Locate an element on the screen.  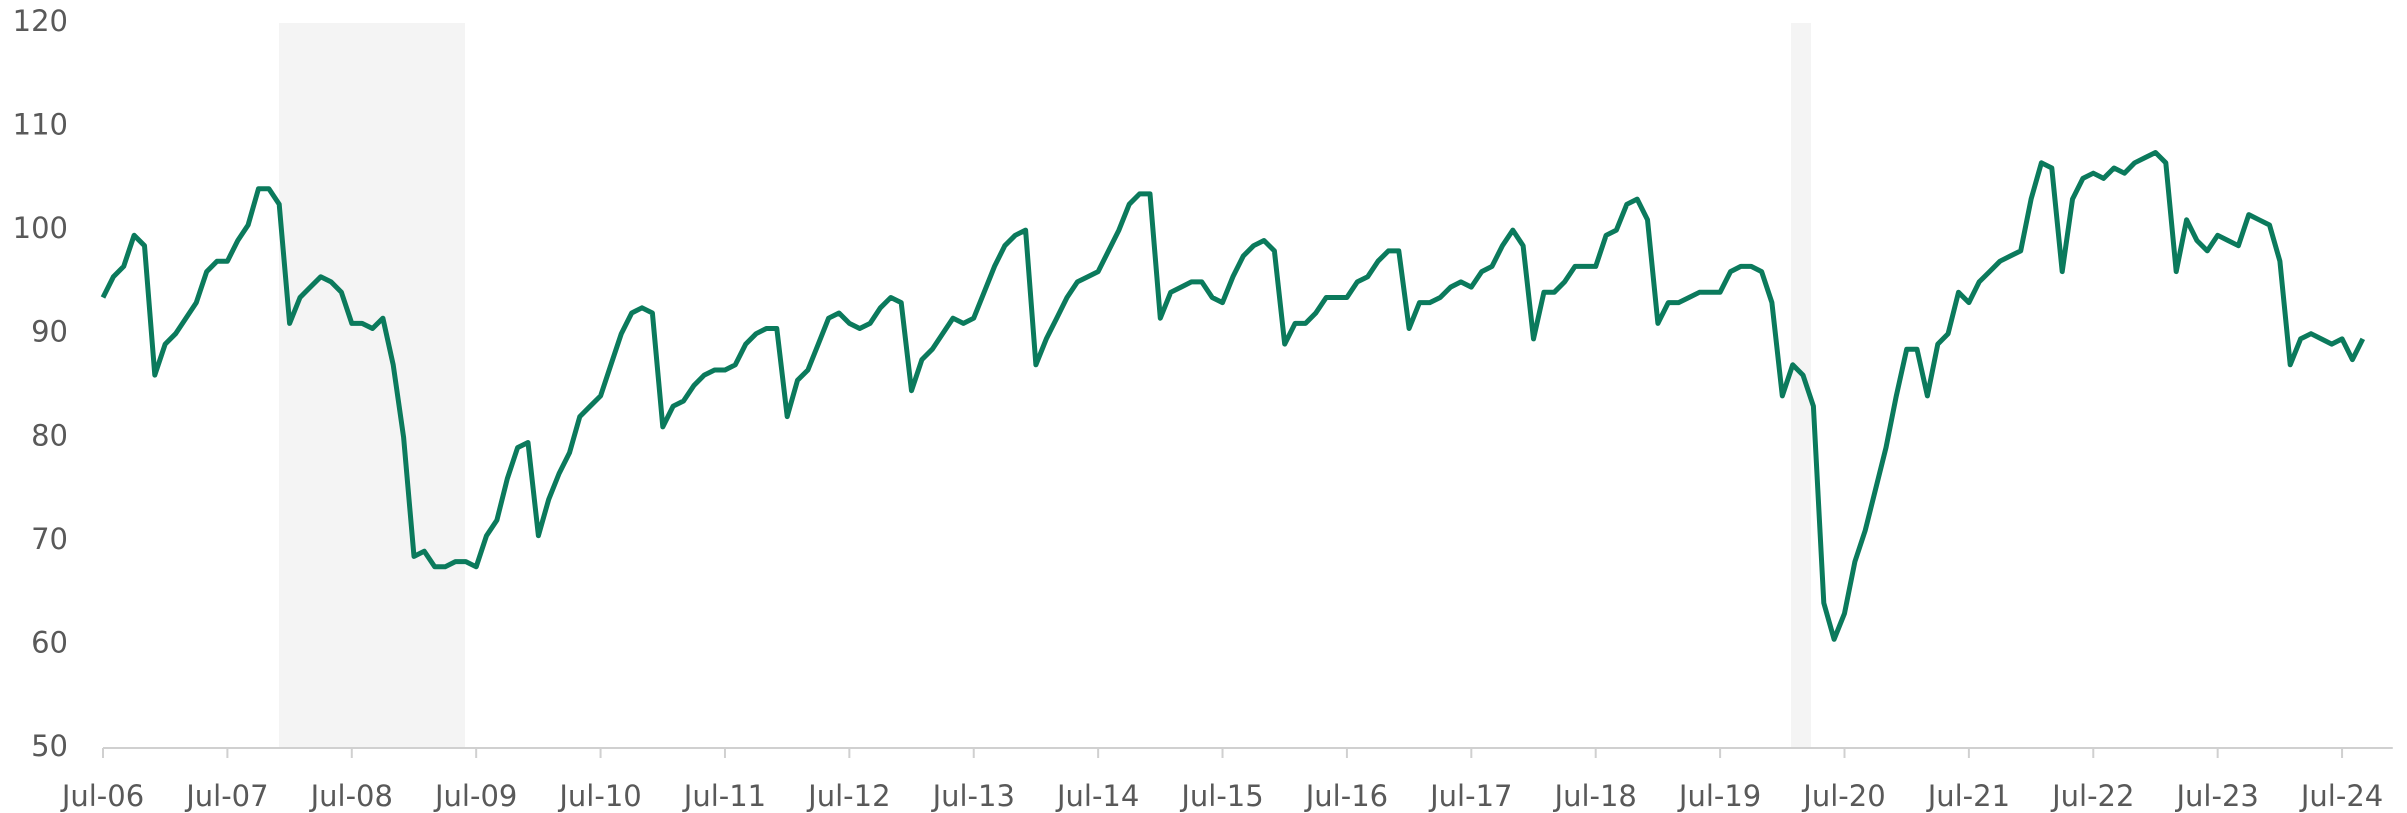
y-tick-label: 100 is located at coordinates (40, 228).